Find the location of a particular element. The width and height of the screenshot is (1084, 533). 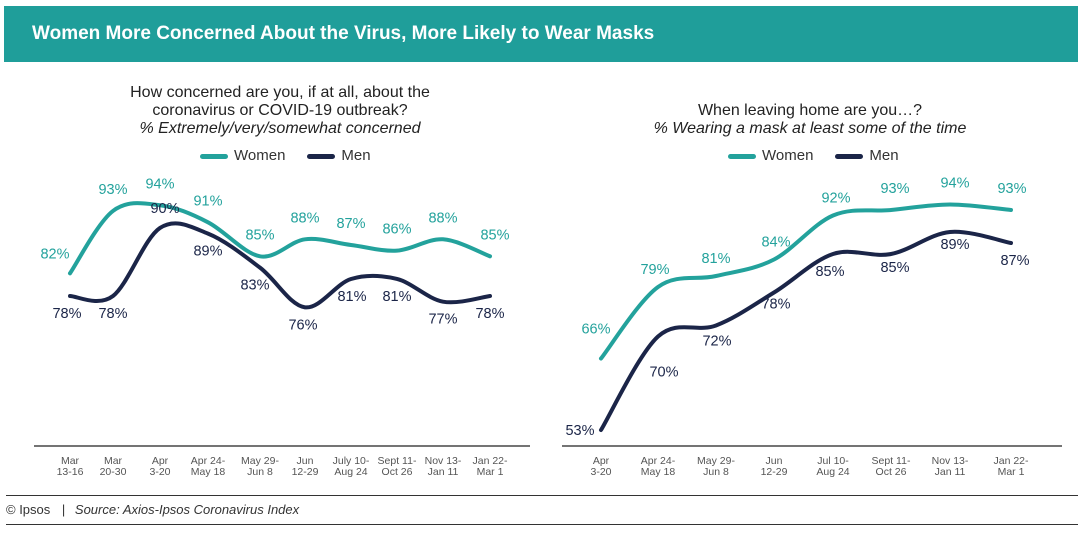

chart2-x-tick-label: Oct 26 is located at coordinates (891, 472).